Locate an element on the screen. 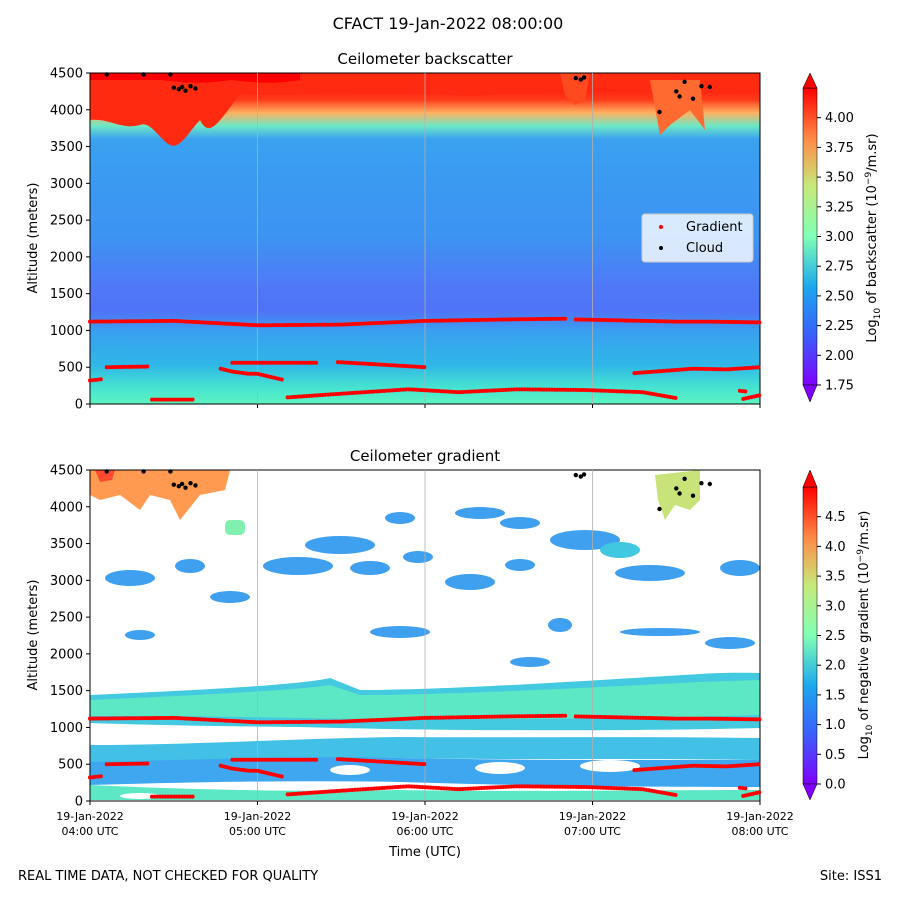  legend-gradient-label: Gradient is located at coordinates (714, 227).